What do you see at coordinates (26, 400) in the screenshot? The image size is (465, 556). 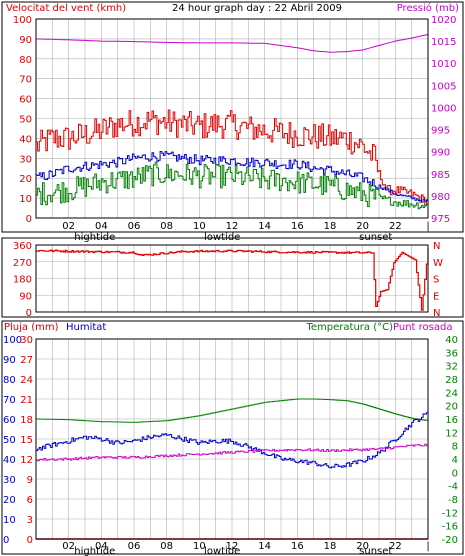 I see `pluja-tick-label: 21` at bounding box center [26, 400].